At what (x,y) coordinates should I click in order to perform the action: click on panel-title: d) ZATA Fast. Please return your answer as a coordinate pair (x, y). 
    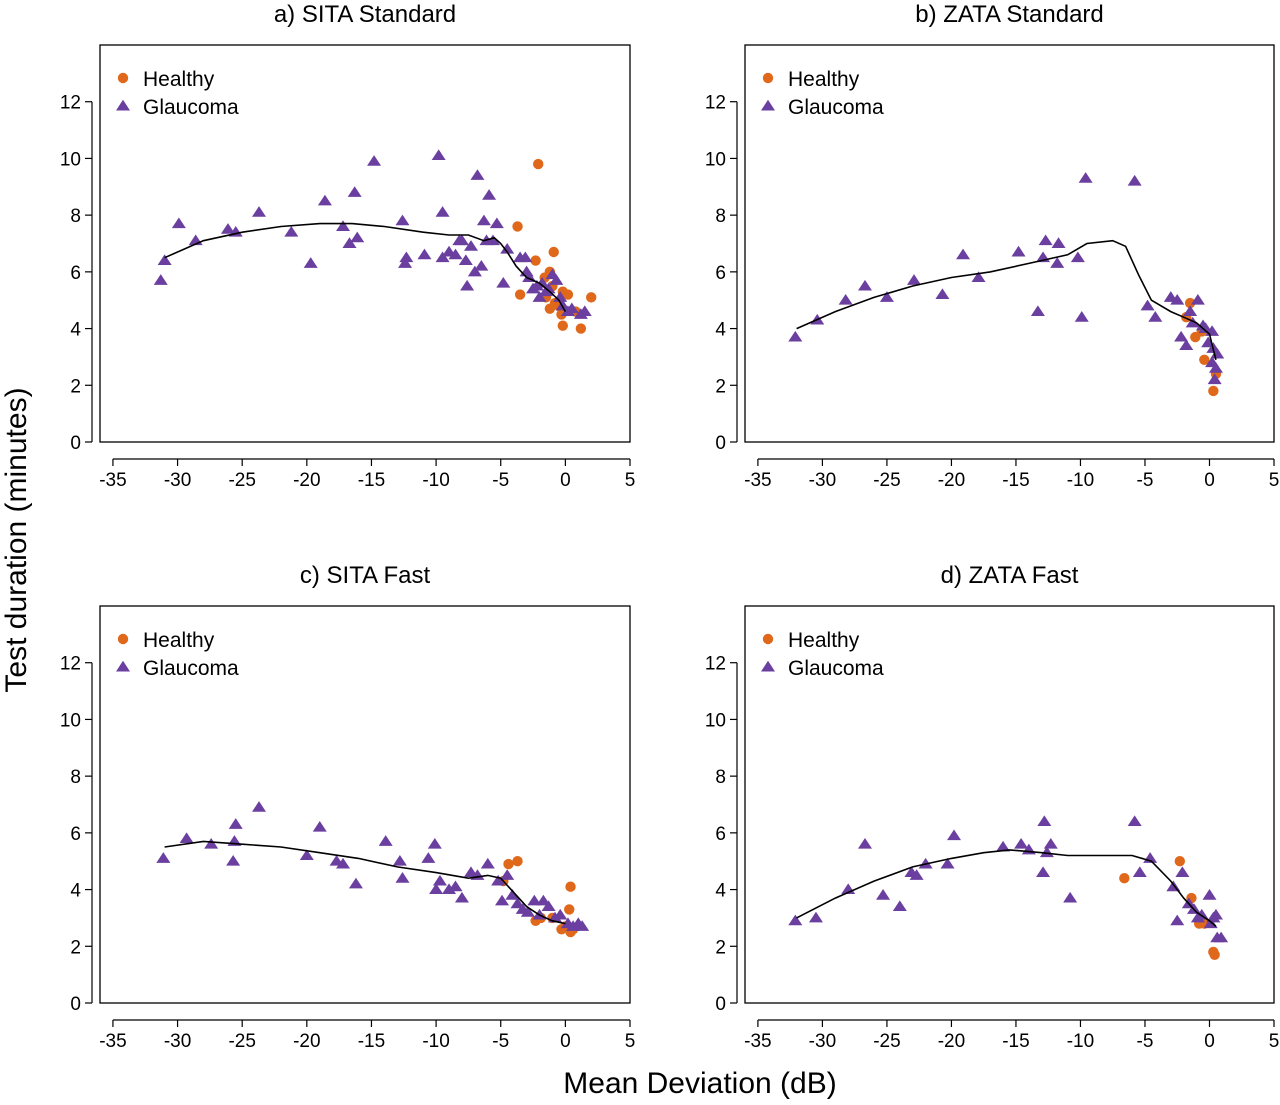
    Looking at the image, I should click on (1010, 575).